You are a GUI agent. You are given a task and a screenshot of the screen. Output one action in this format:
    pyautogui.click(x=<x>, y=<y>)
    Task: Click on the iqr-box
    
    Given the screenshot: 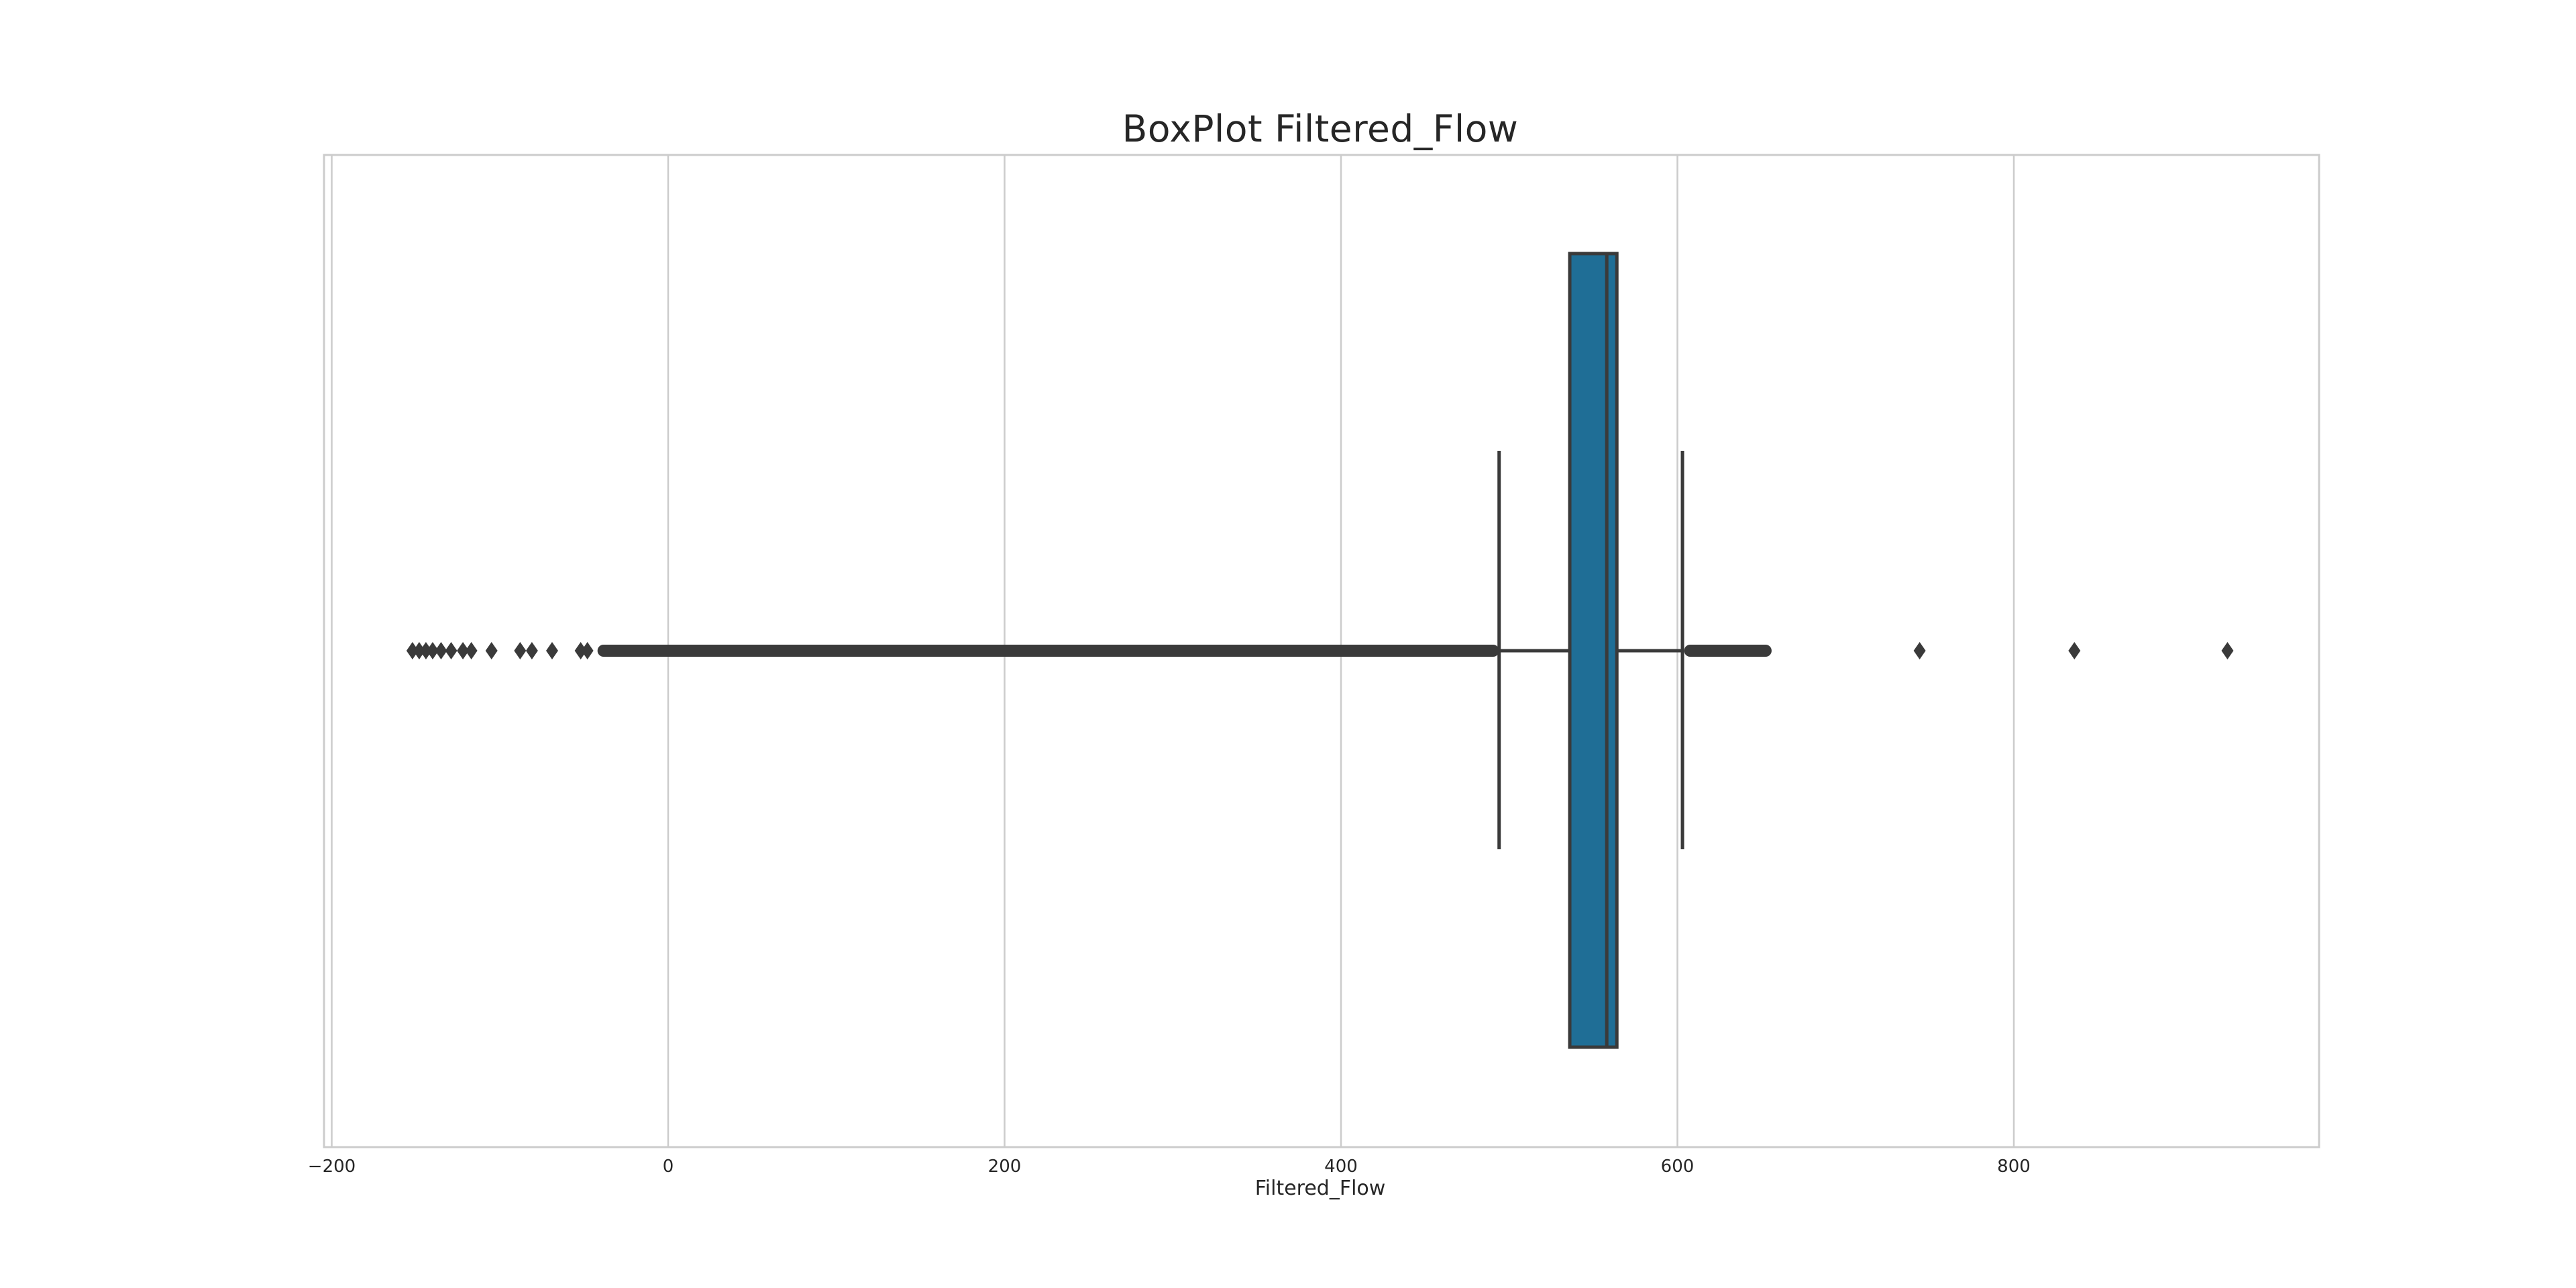 What is the action you would take?
    pyautogui.click(x=1593, y=650)
    